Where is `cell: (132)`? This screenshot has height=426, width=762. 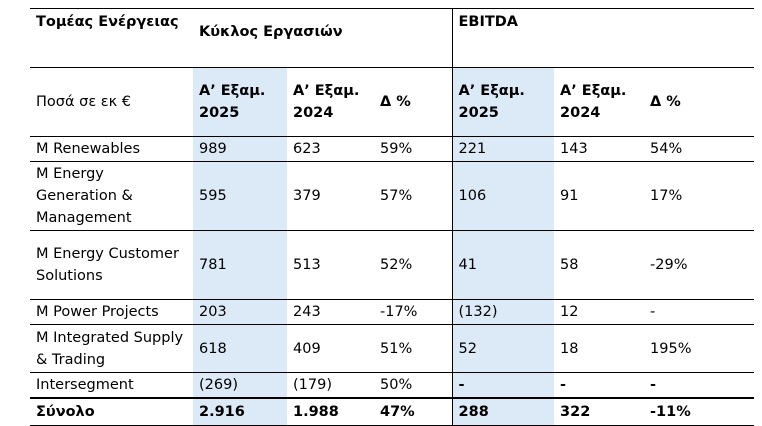 cell: (132) is located at coordinates (503, 312).